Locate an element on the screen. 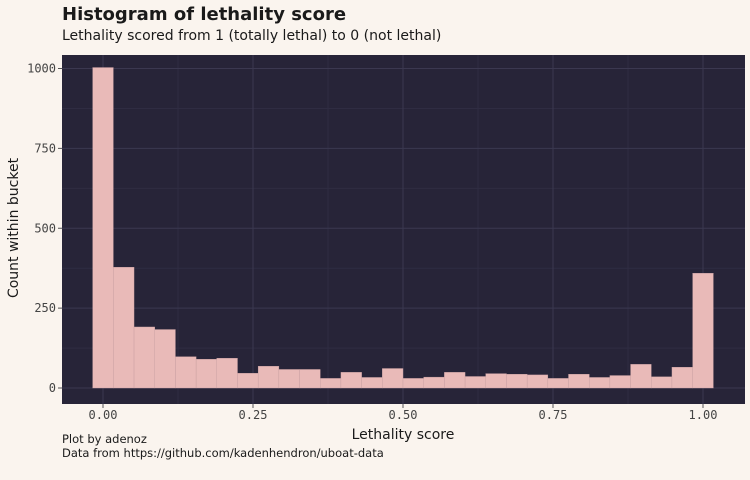  x-tick-label: 0.75 is located at coordinates (553, 415).